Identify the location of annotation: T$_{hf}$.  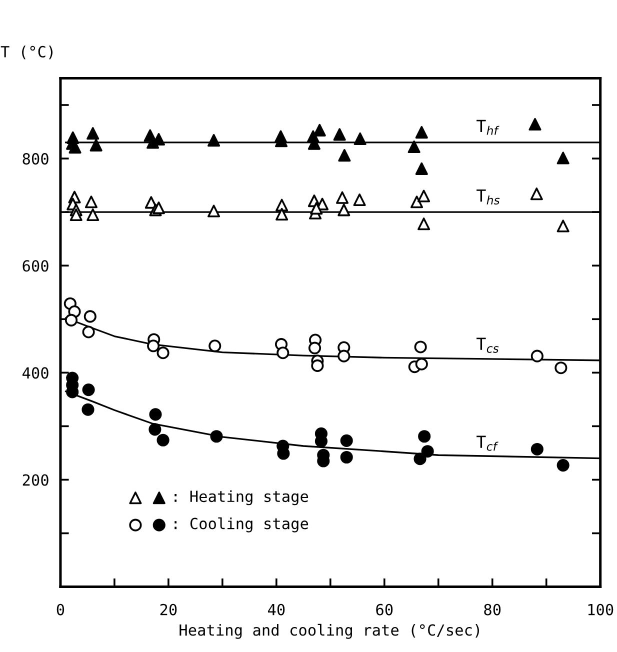
(488, 127).